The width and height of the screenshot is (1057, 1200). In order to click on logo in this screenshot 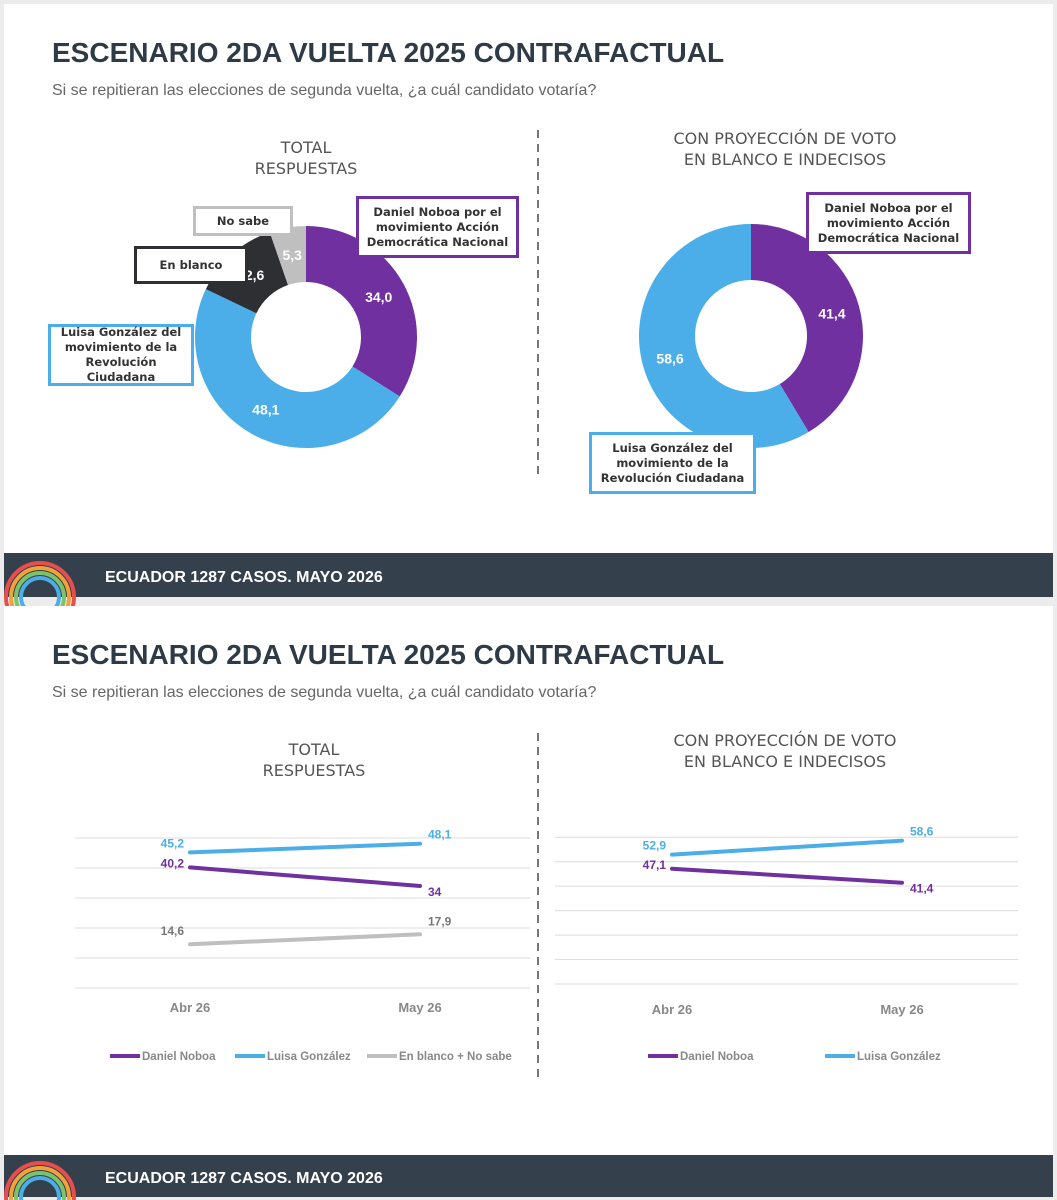, I will do `click(40, 1180)`.